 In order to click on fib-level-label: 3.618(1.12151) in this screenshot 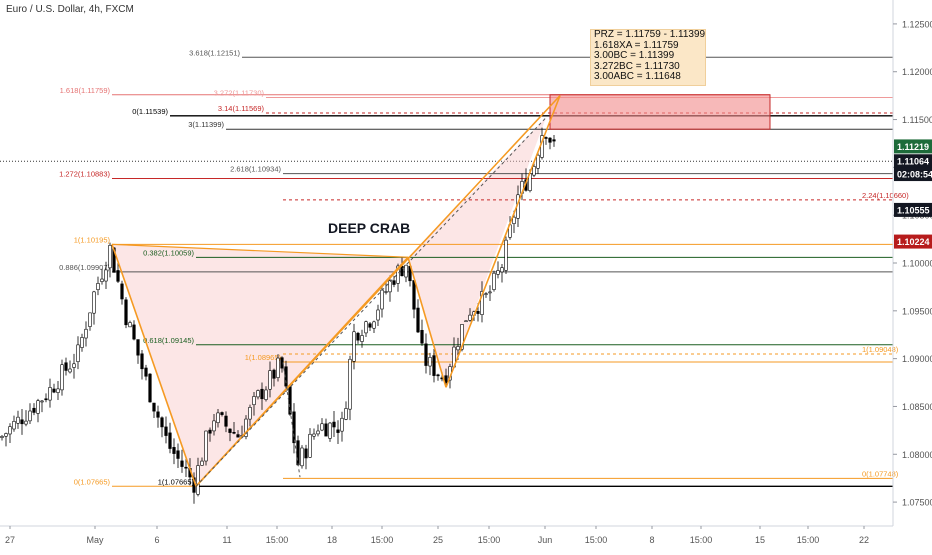, I will do `click(214, 52)`.